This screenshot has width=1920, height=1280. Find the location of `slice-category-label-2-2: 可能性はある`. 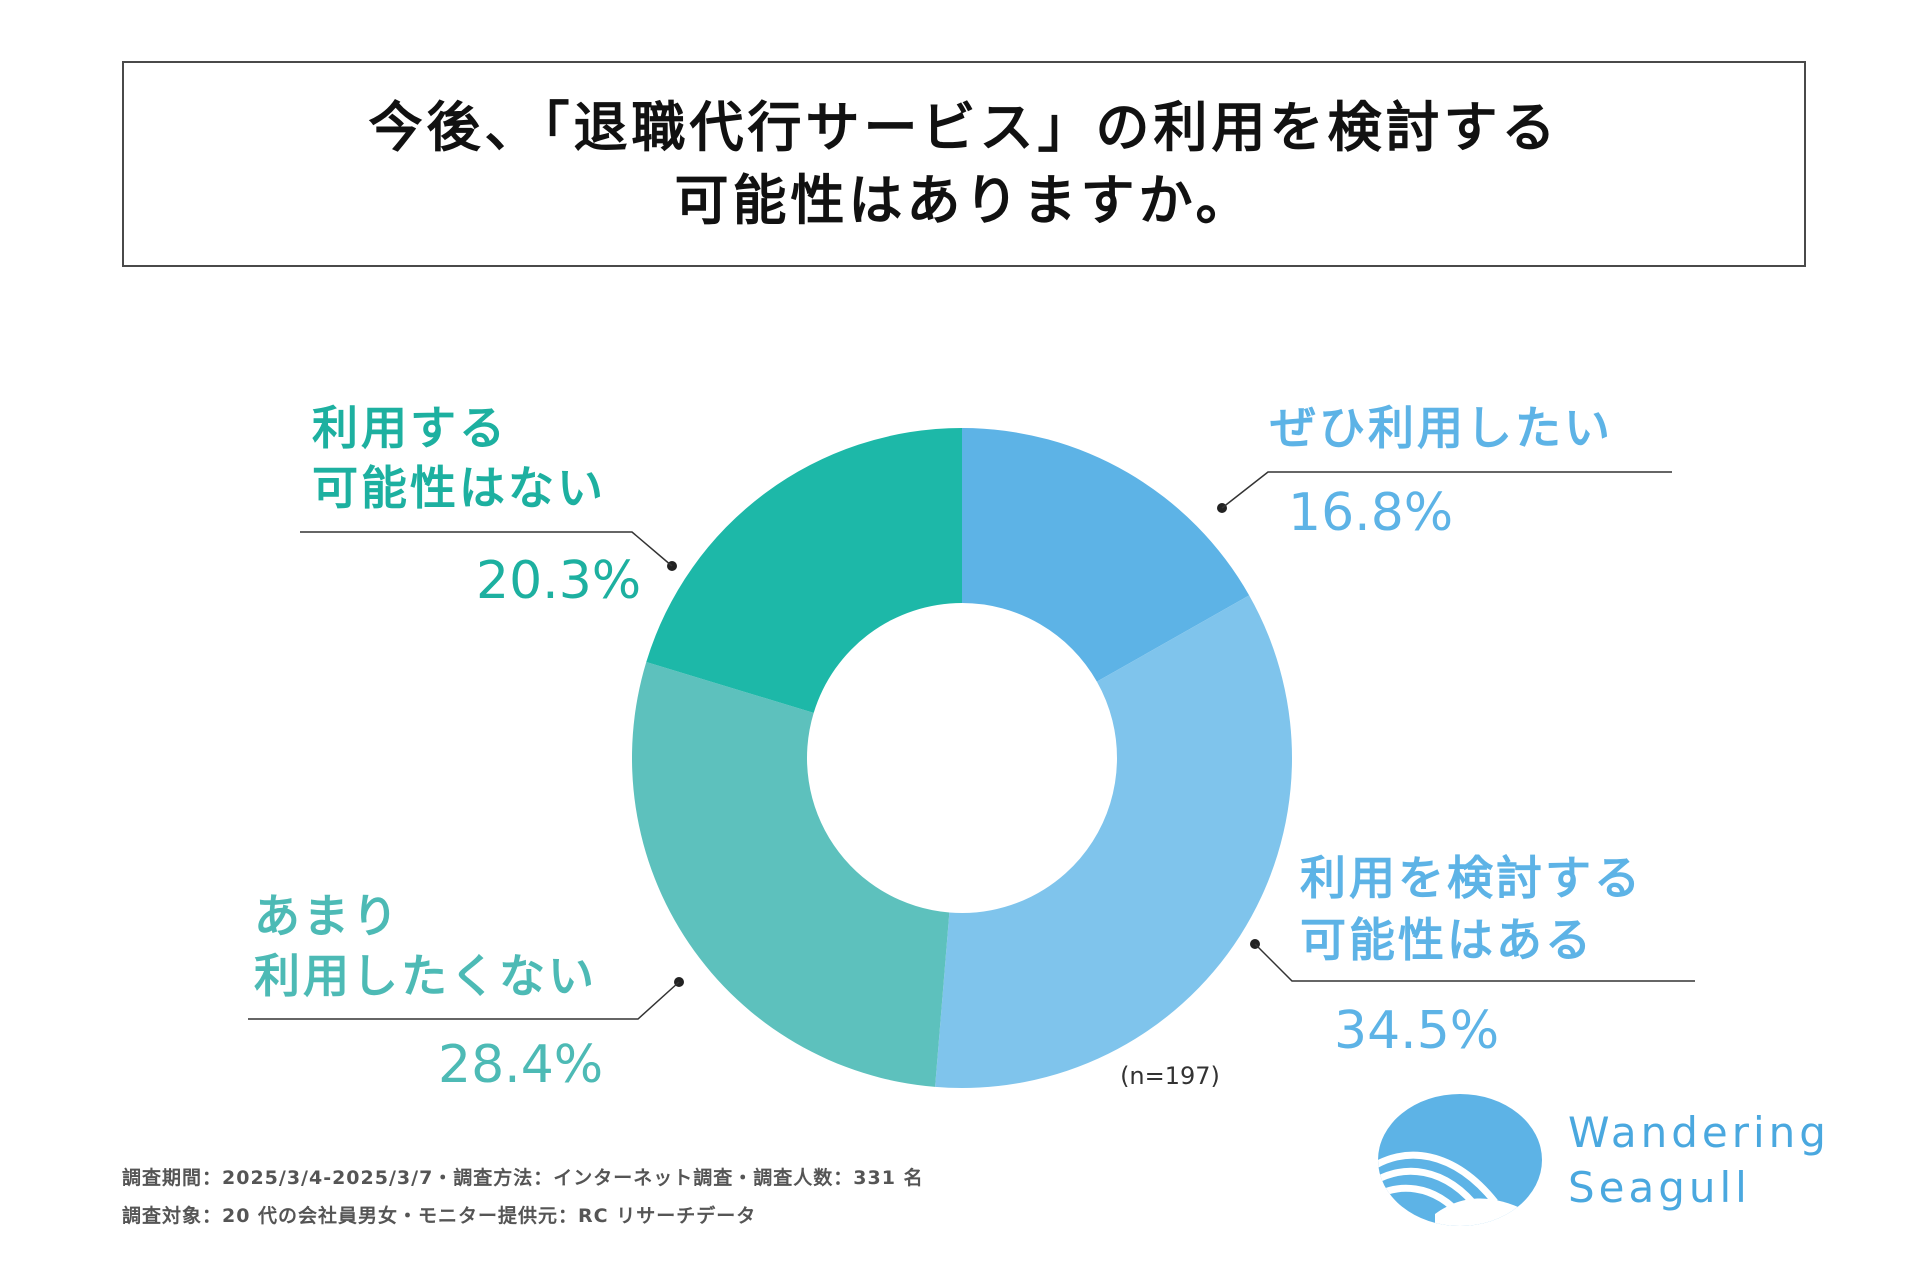

slice-category-label-2-2: 可能性はある is located at coordinates (1447, 940).